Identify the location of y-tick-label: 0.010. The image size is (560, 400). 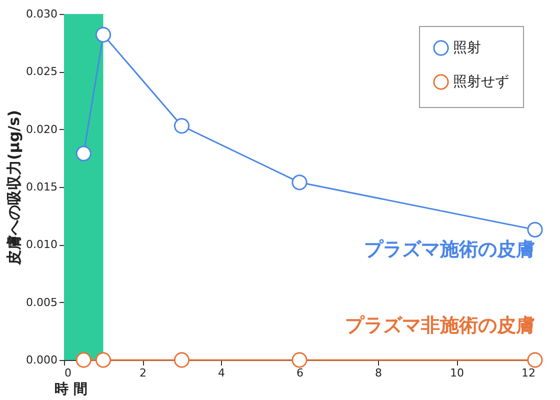
(42, 245).